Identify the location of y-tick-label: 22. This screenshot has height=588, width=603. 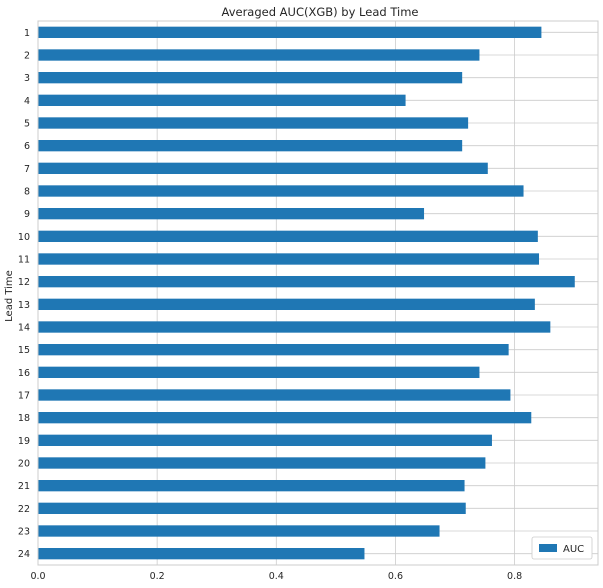
(24, 509).